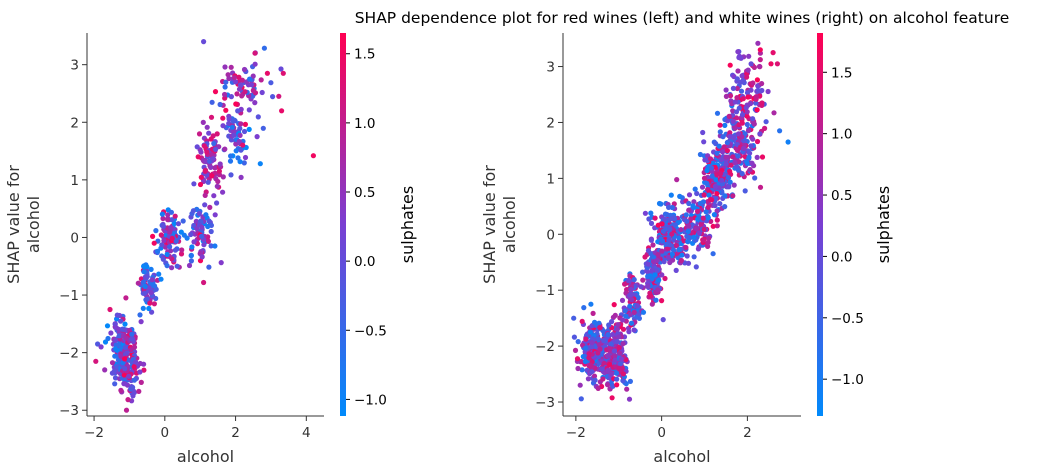 The image size is (1043, 475). Describe the element at coordinates (840, 224) in the screenshot. I see `white-wines-colorbar: −1.0 −0.5 0.0 0.5 1.0 1.5` at that location.